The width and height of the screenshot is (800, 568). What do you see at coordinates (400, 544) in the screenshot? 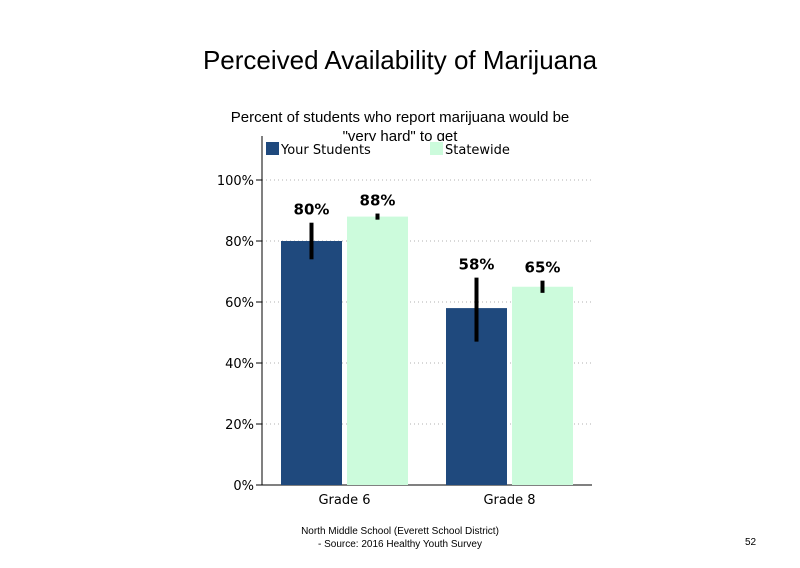
I see `footer-source: - Source: 2016 Healthy Youth Survey` at bounding box center [400, 544].